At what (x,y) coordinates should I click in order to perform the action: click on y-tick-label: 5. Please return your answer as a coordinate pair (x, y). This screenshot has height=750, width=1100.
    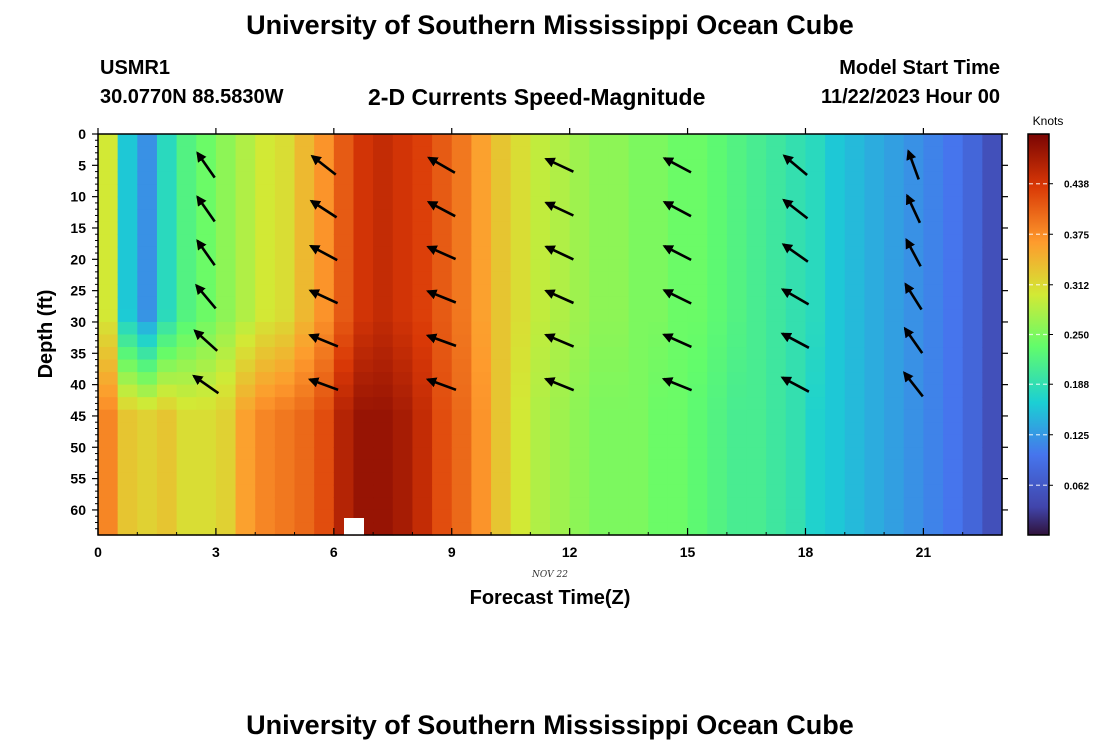
    Looking at the image, I should click on (82, 165).